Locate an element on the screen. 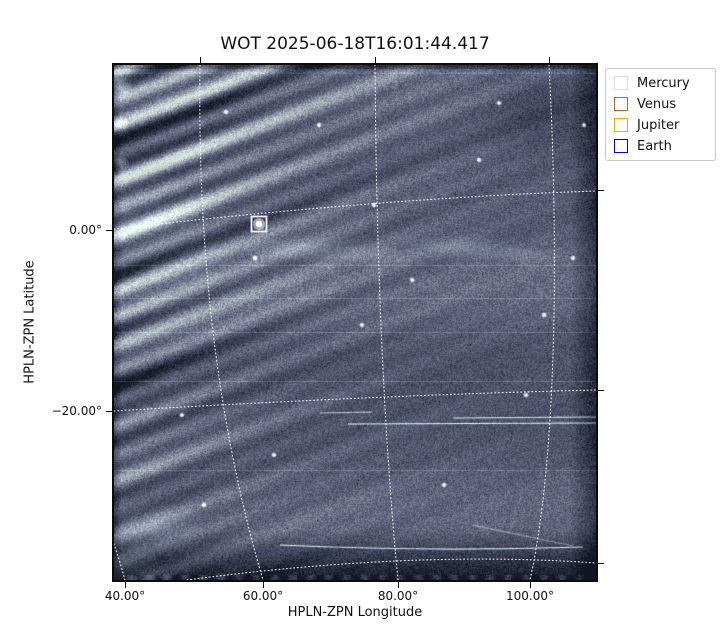  x-axis-label: HPLN-ZPN Longitude is located at coordinates (355, 612).